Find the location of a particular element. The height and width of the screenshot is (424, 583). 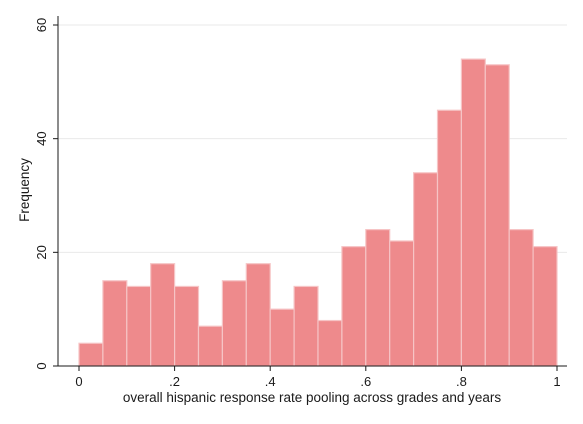

y-tick-label: 60 is located at coordinates (41, 25).